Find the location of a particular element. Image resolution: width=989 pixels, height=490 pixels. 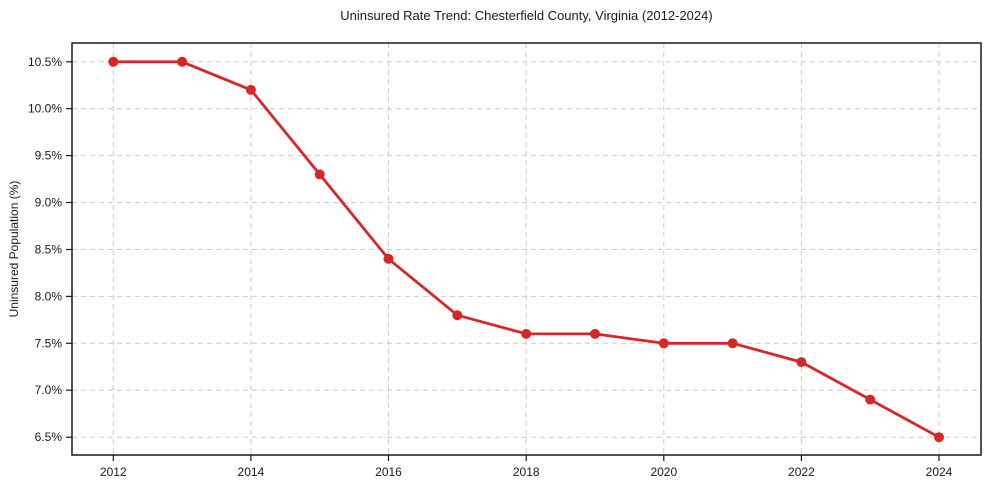

y-tick-label: 10.0% is located at coordinates (45, 109).